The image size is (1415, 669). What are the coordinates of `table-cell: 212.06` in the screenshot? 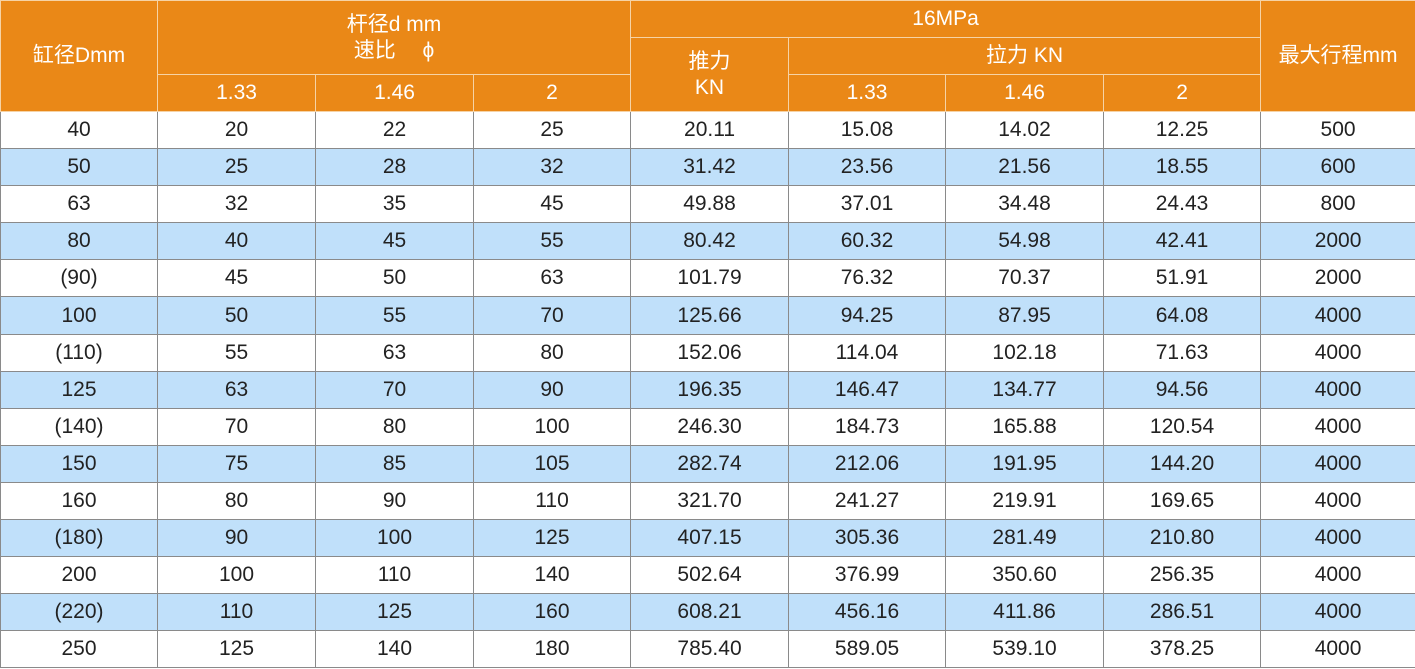 It's located at (867, 463).